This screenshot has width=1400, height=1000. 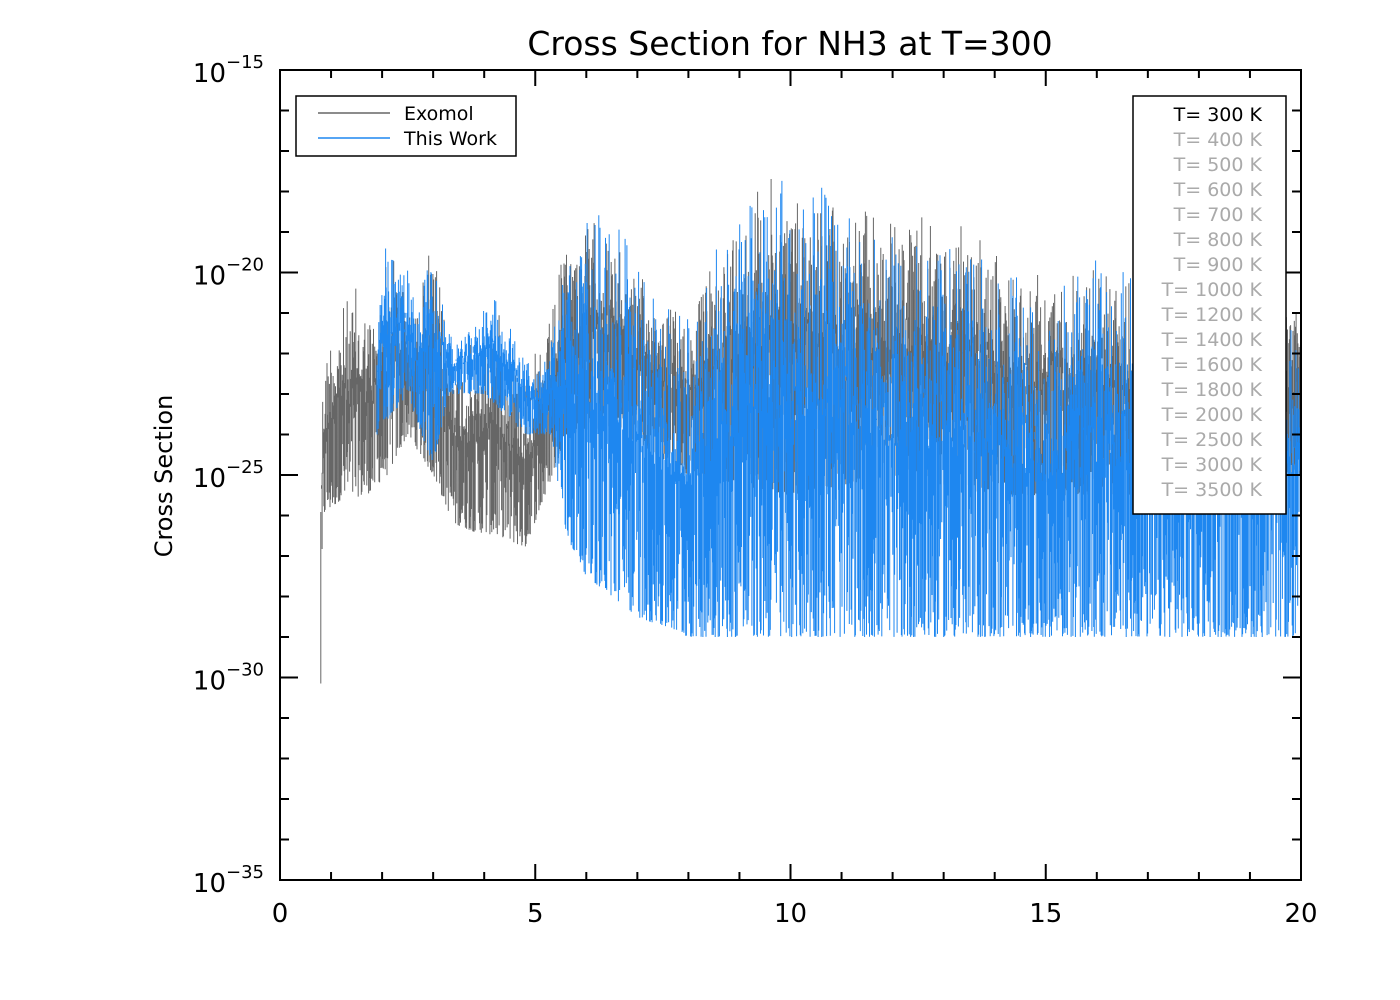 What do you see at coordinates (439, 114) in the screenshot?
I see `legend-label: Exomol` at bounding box center [439, 114].